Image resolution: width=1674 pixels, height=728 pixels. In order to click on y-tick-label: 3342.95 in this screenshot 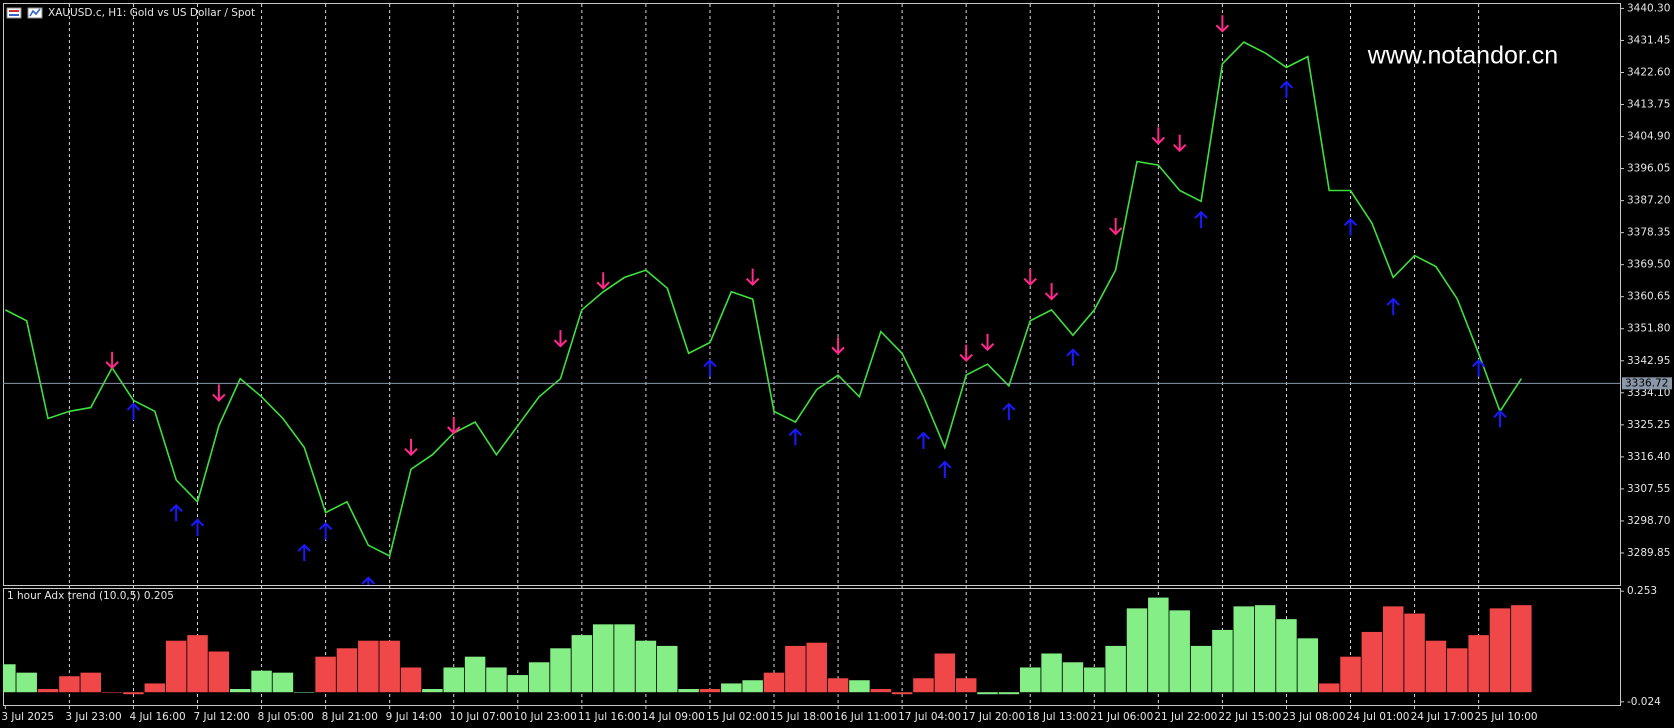, I will do `click(1648, 361)`.